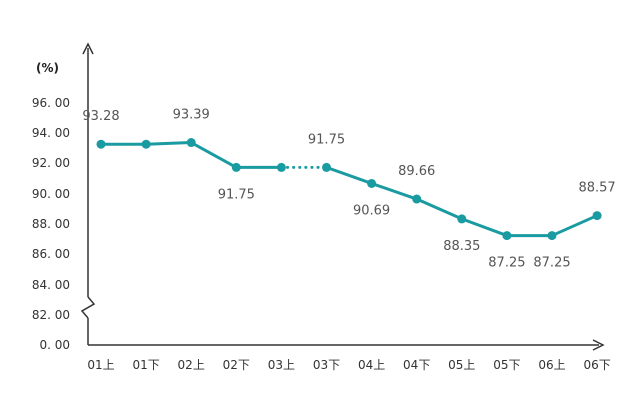  What do you see at coordinates (326, 365) in the screenshot?
I see `x-tick-label: 03下` at bounding box center [326, 365].